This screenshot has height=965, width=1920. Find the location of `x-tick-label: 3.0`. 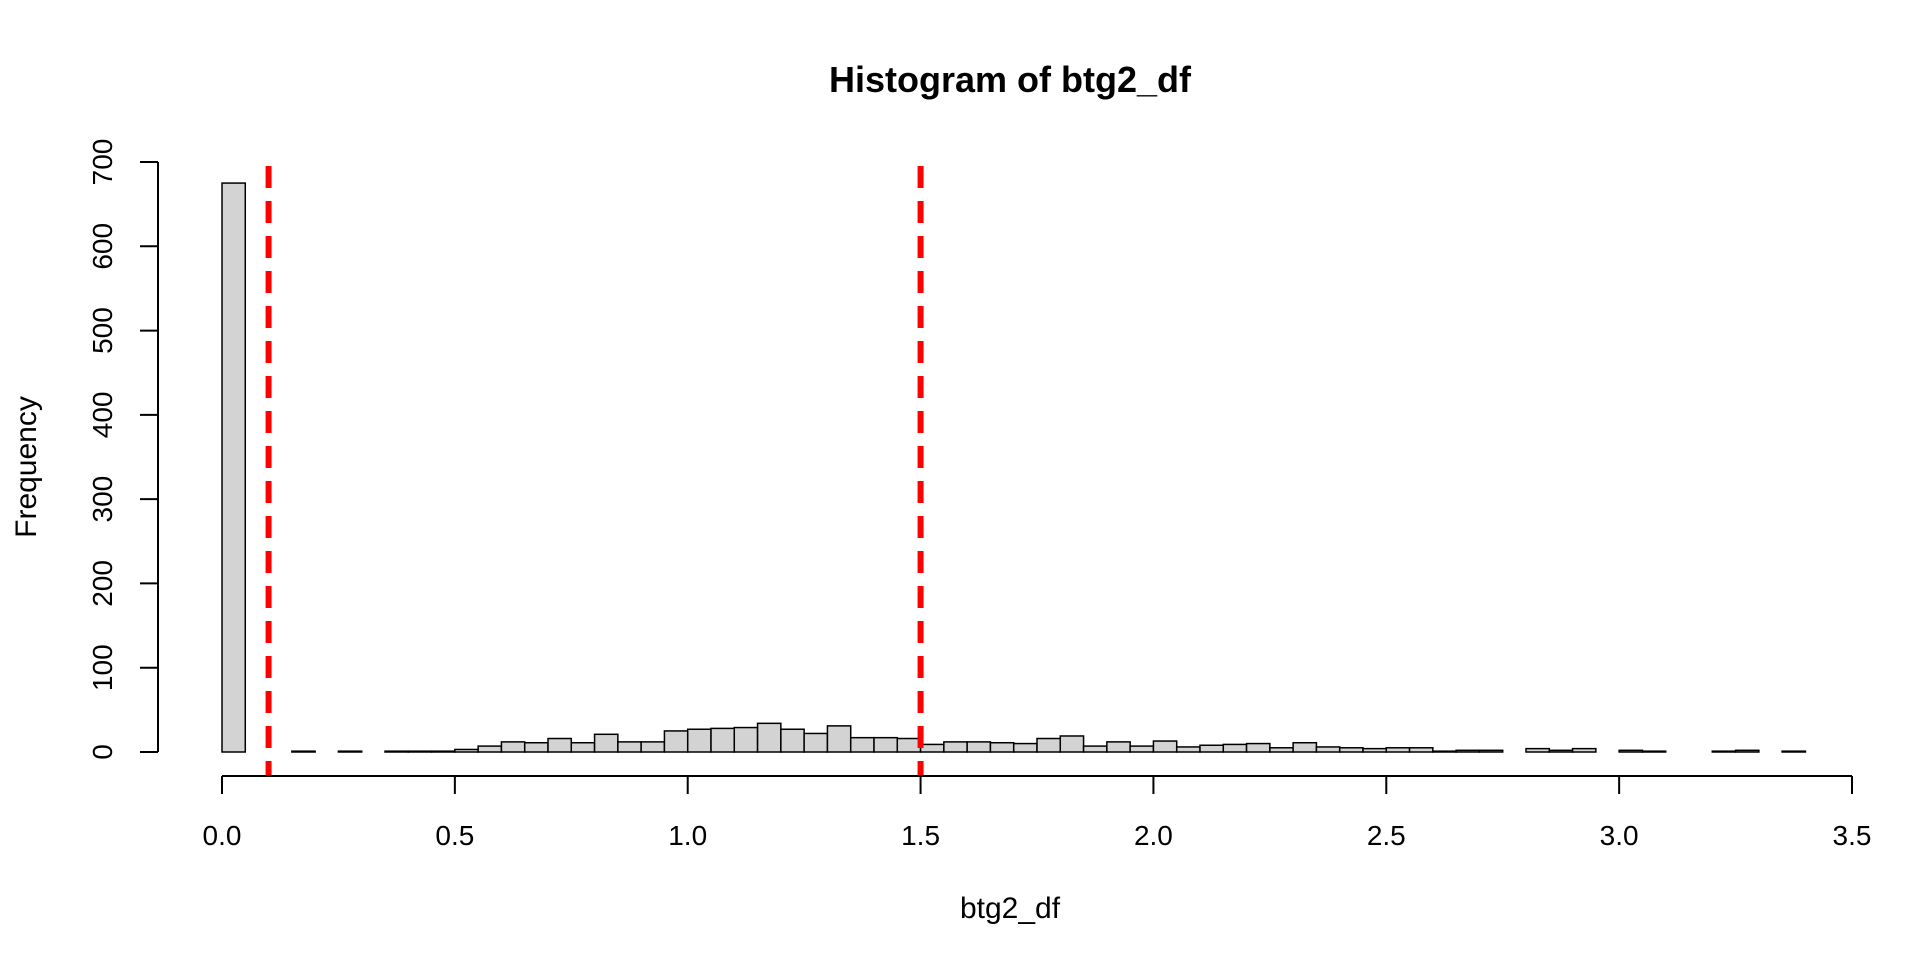

x-tick-label: 3.0 is located at coordinates (1619, 835).